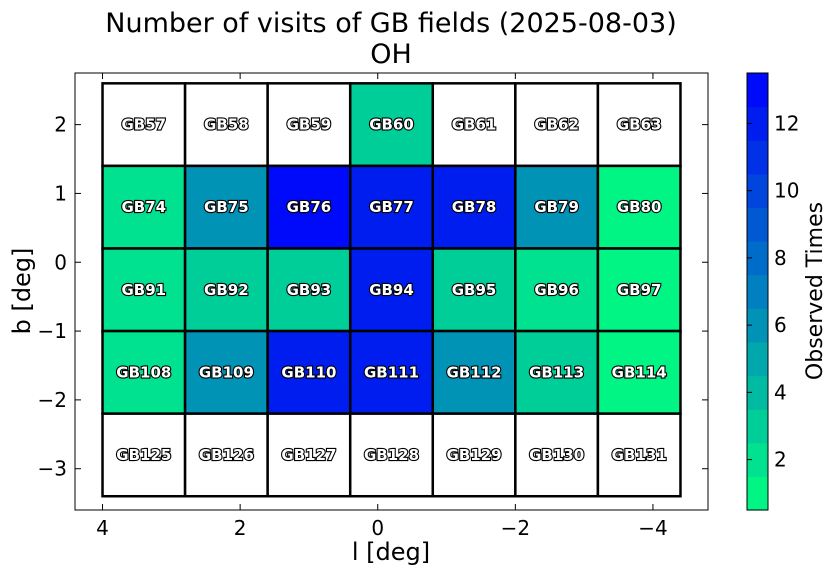  I want to click on cell-label: GB77, so click(391, 207).